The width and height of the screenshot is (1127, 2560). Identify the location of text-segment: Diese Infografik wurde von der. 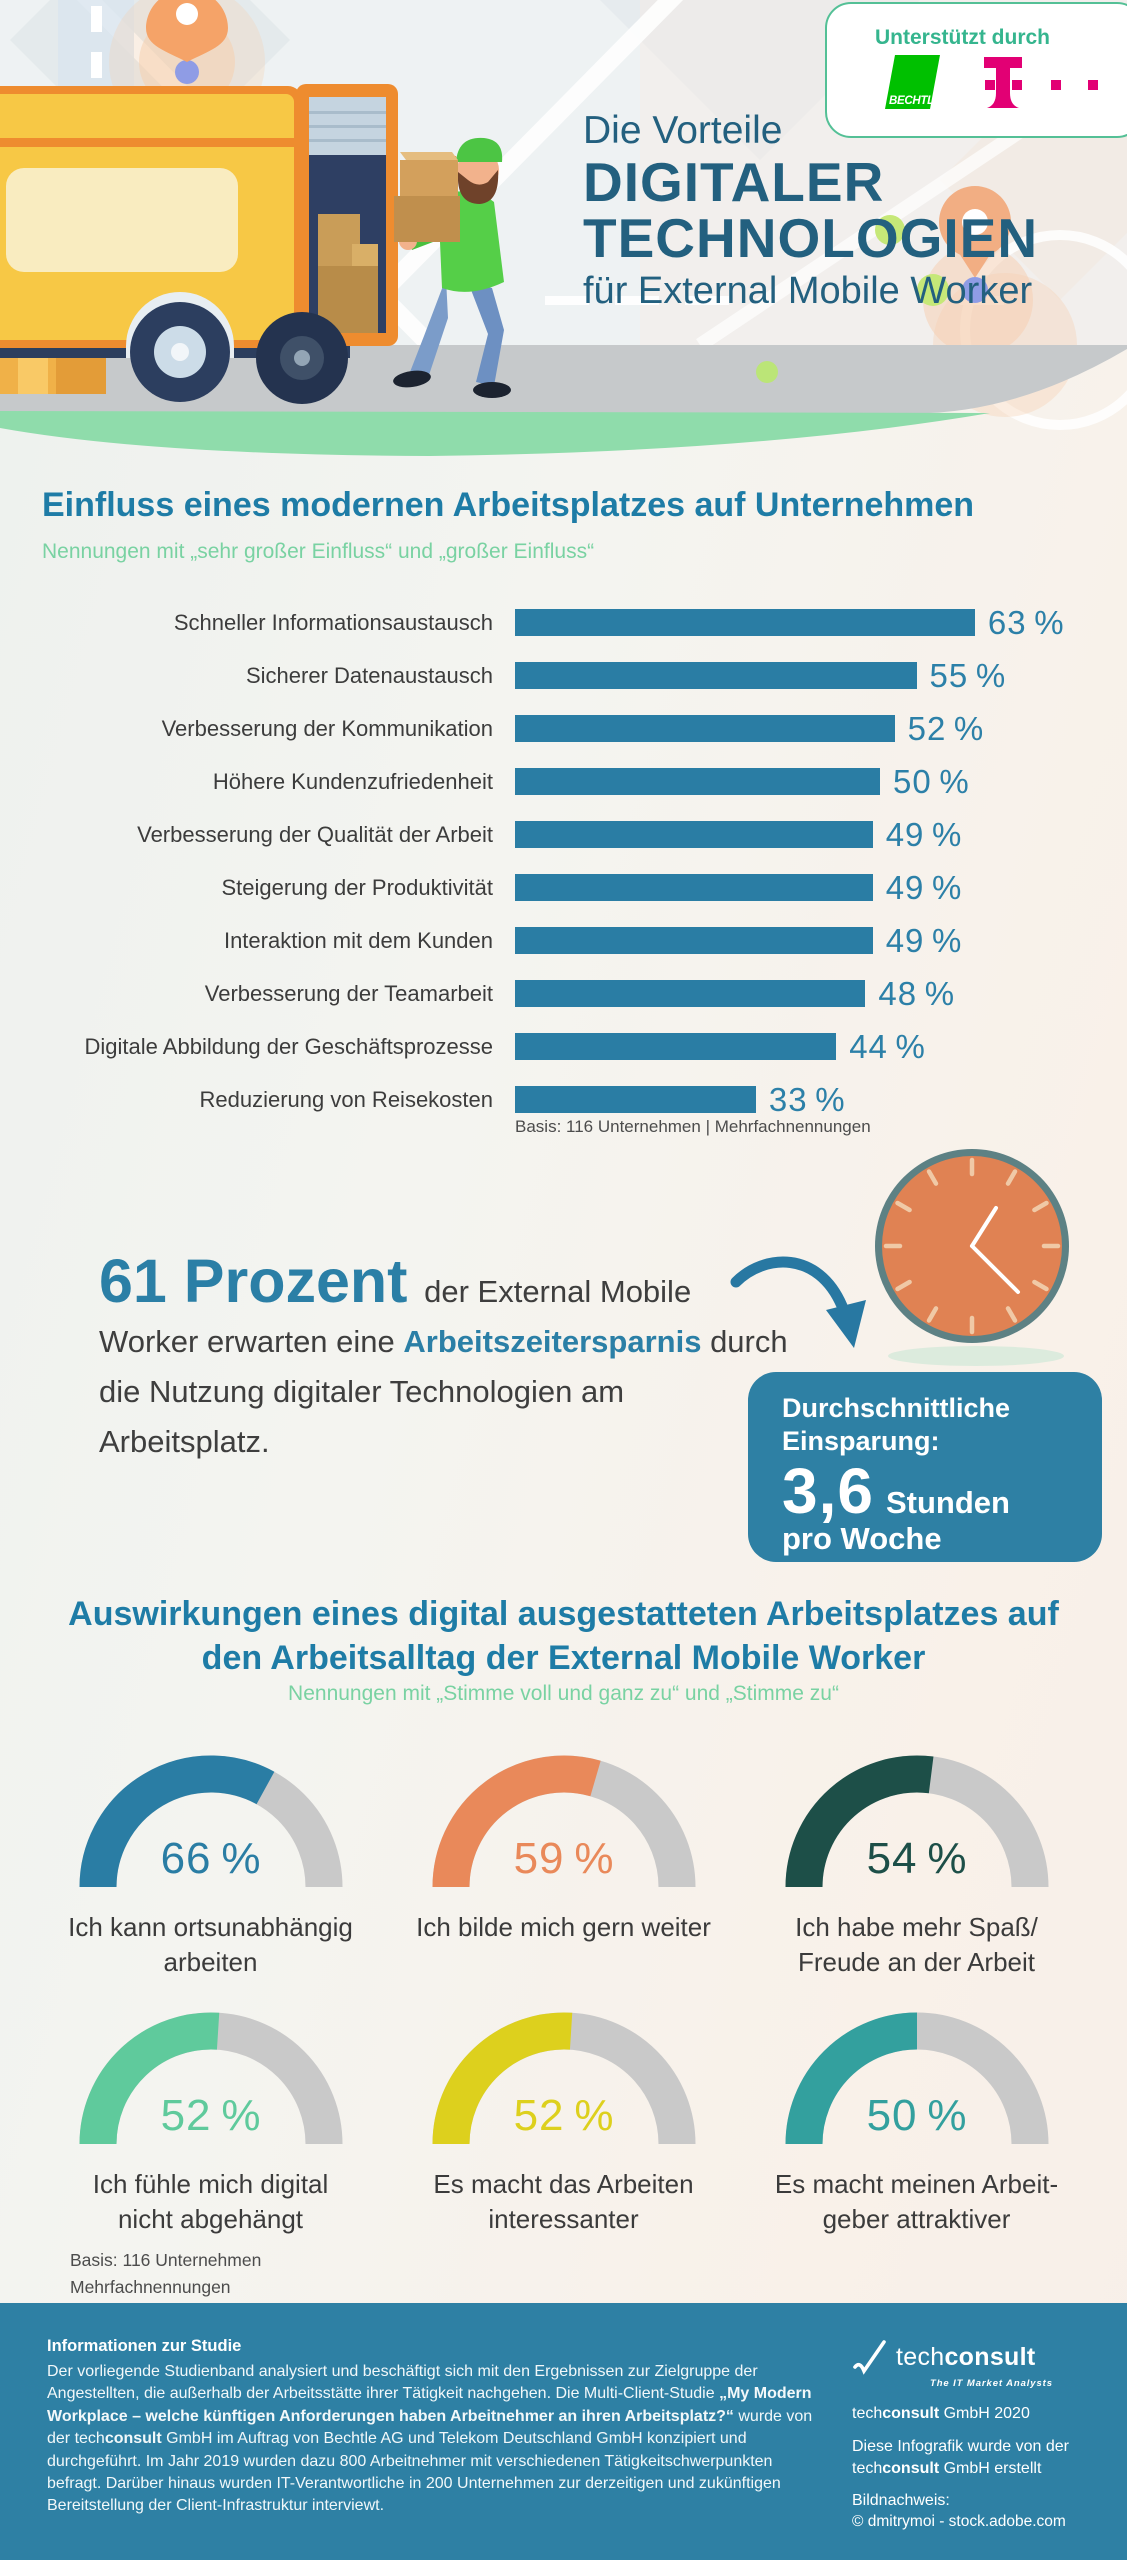
(960, 2446).